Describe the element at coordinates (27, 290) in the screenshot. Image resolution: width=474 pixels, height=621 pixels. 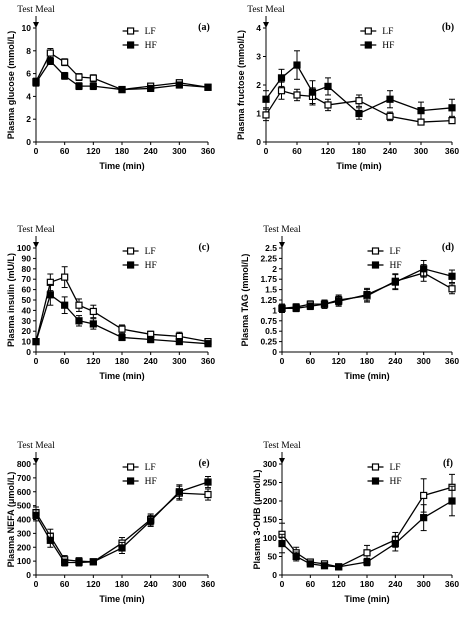
I see `y-tick-label: 60` at that location.